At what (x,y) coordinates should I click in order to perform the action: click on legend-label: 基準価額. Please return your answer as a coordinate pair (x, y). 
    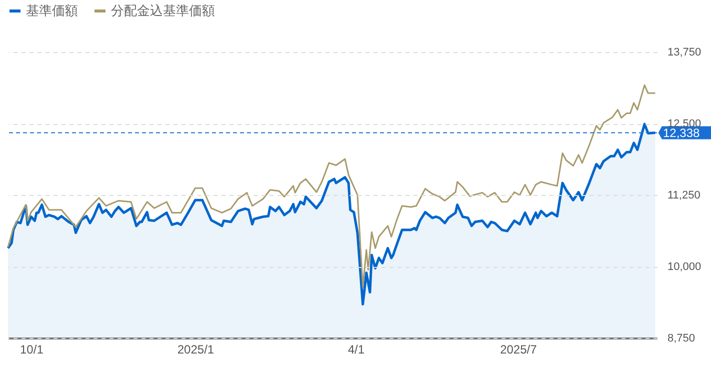
    Looking at the image, I should click on (52, 10).